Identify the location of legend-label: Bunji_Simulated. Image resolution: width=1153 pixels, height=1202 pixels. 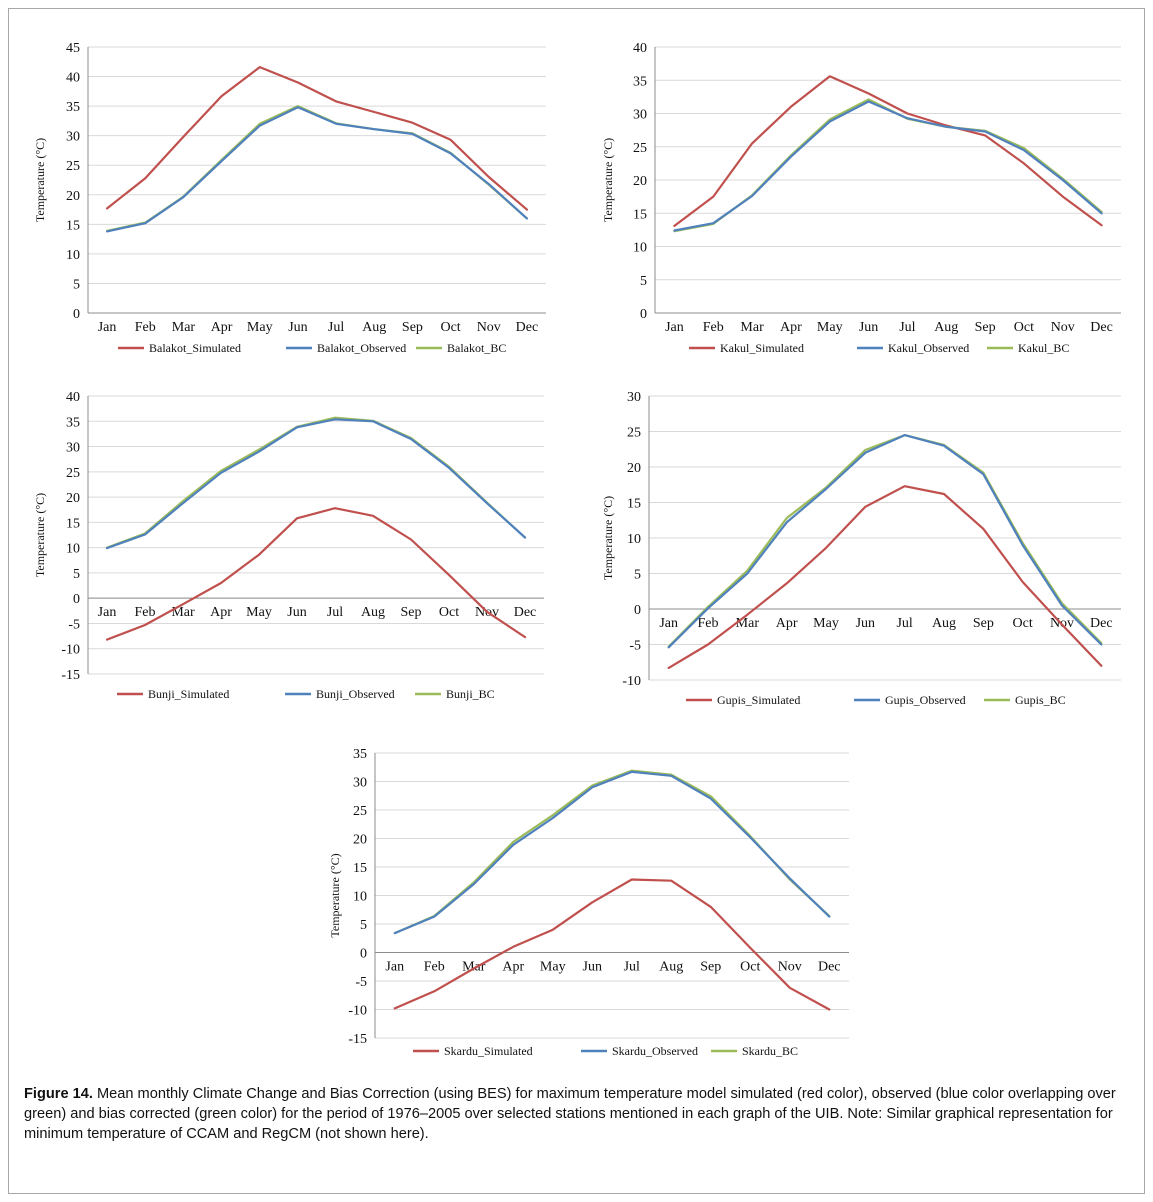
(188, 694).